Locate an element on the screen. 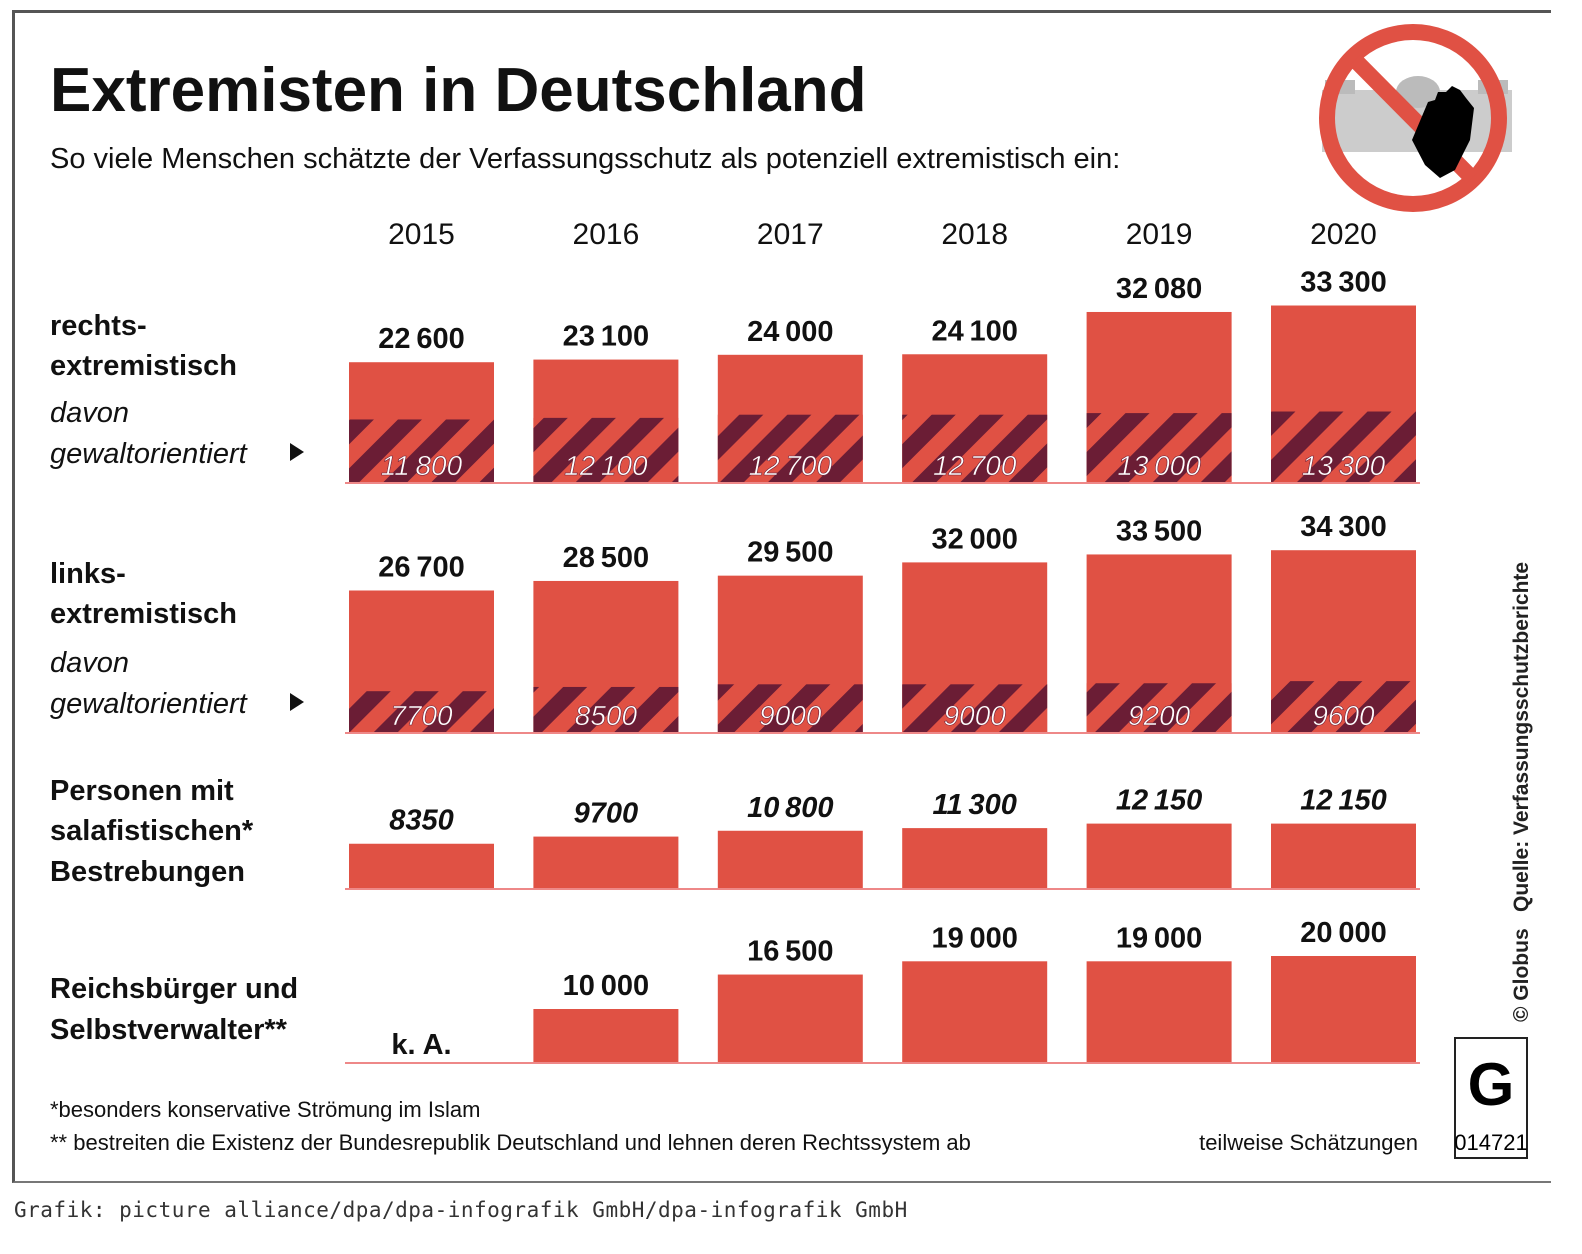 The image size is (1582, 1254). row-label: Bestrebungen is located at coordinates (147, 872).